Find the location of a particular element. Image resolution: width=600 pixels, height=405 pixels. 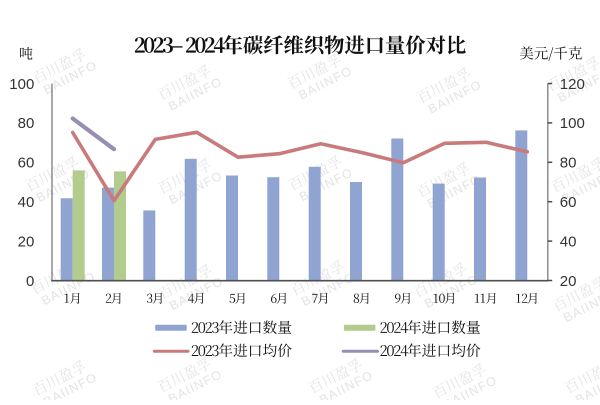

svg-text: 120 is located at coordinates (572, 84).